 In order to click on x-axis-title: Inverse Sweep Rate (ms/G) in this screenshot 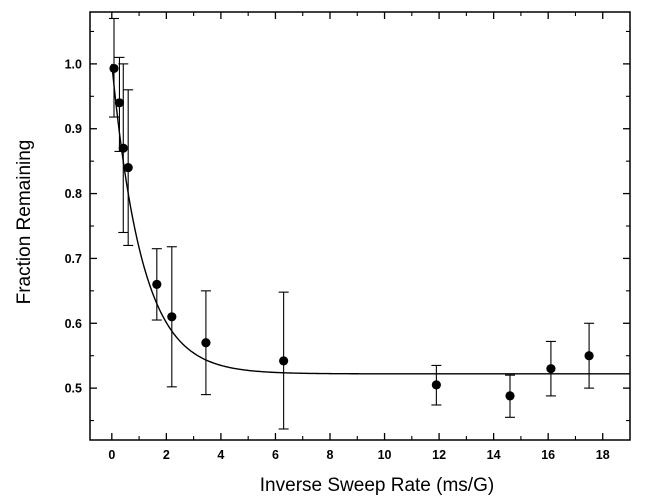, I will do `click(377, 485)`.